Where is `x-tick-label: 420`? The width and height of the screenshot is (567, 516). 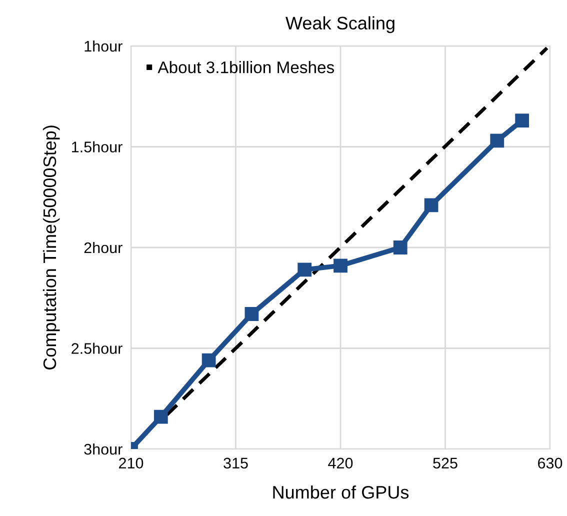
x-tick-label: 420 is located at coordinates (340, 463).